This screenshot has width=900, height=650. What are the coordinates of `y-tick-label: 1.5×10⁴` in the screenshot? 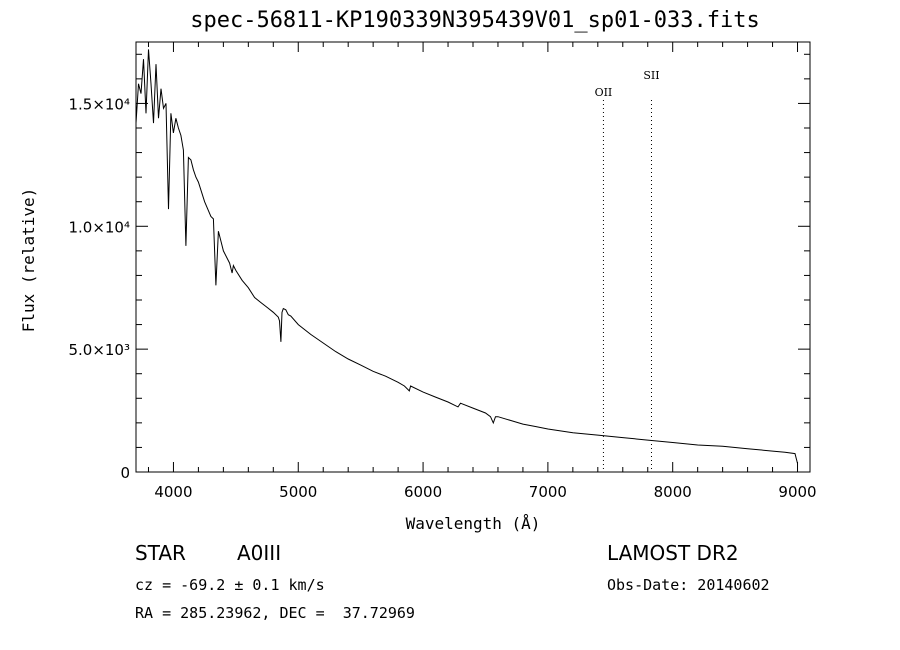 It's located at (99, 104).